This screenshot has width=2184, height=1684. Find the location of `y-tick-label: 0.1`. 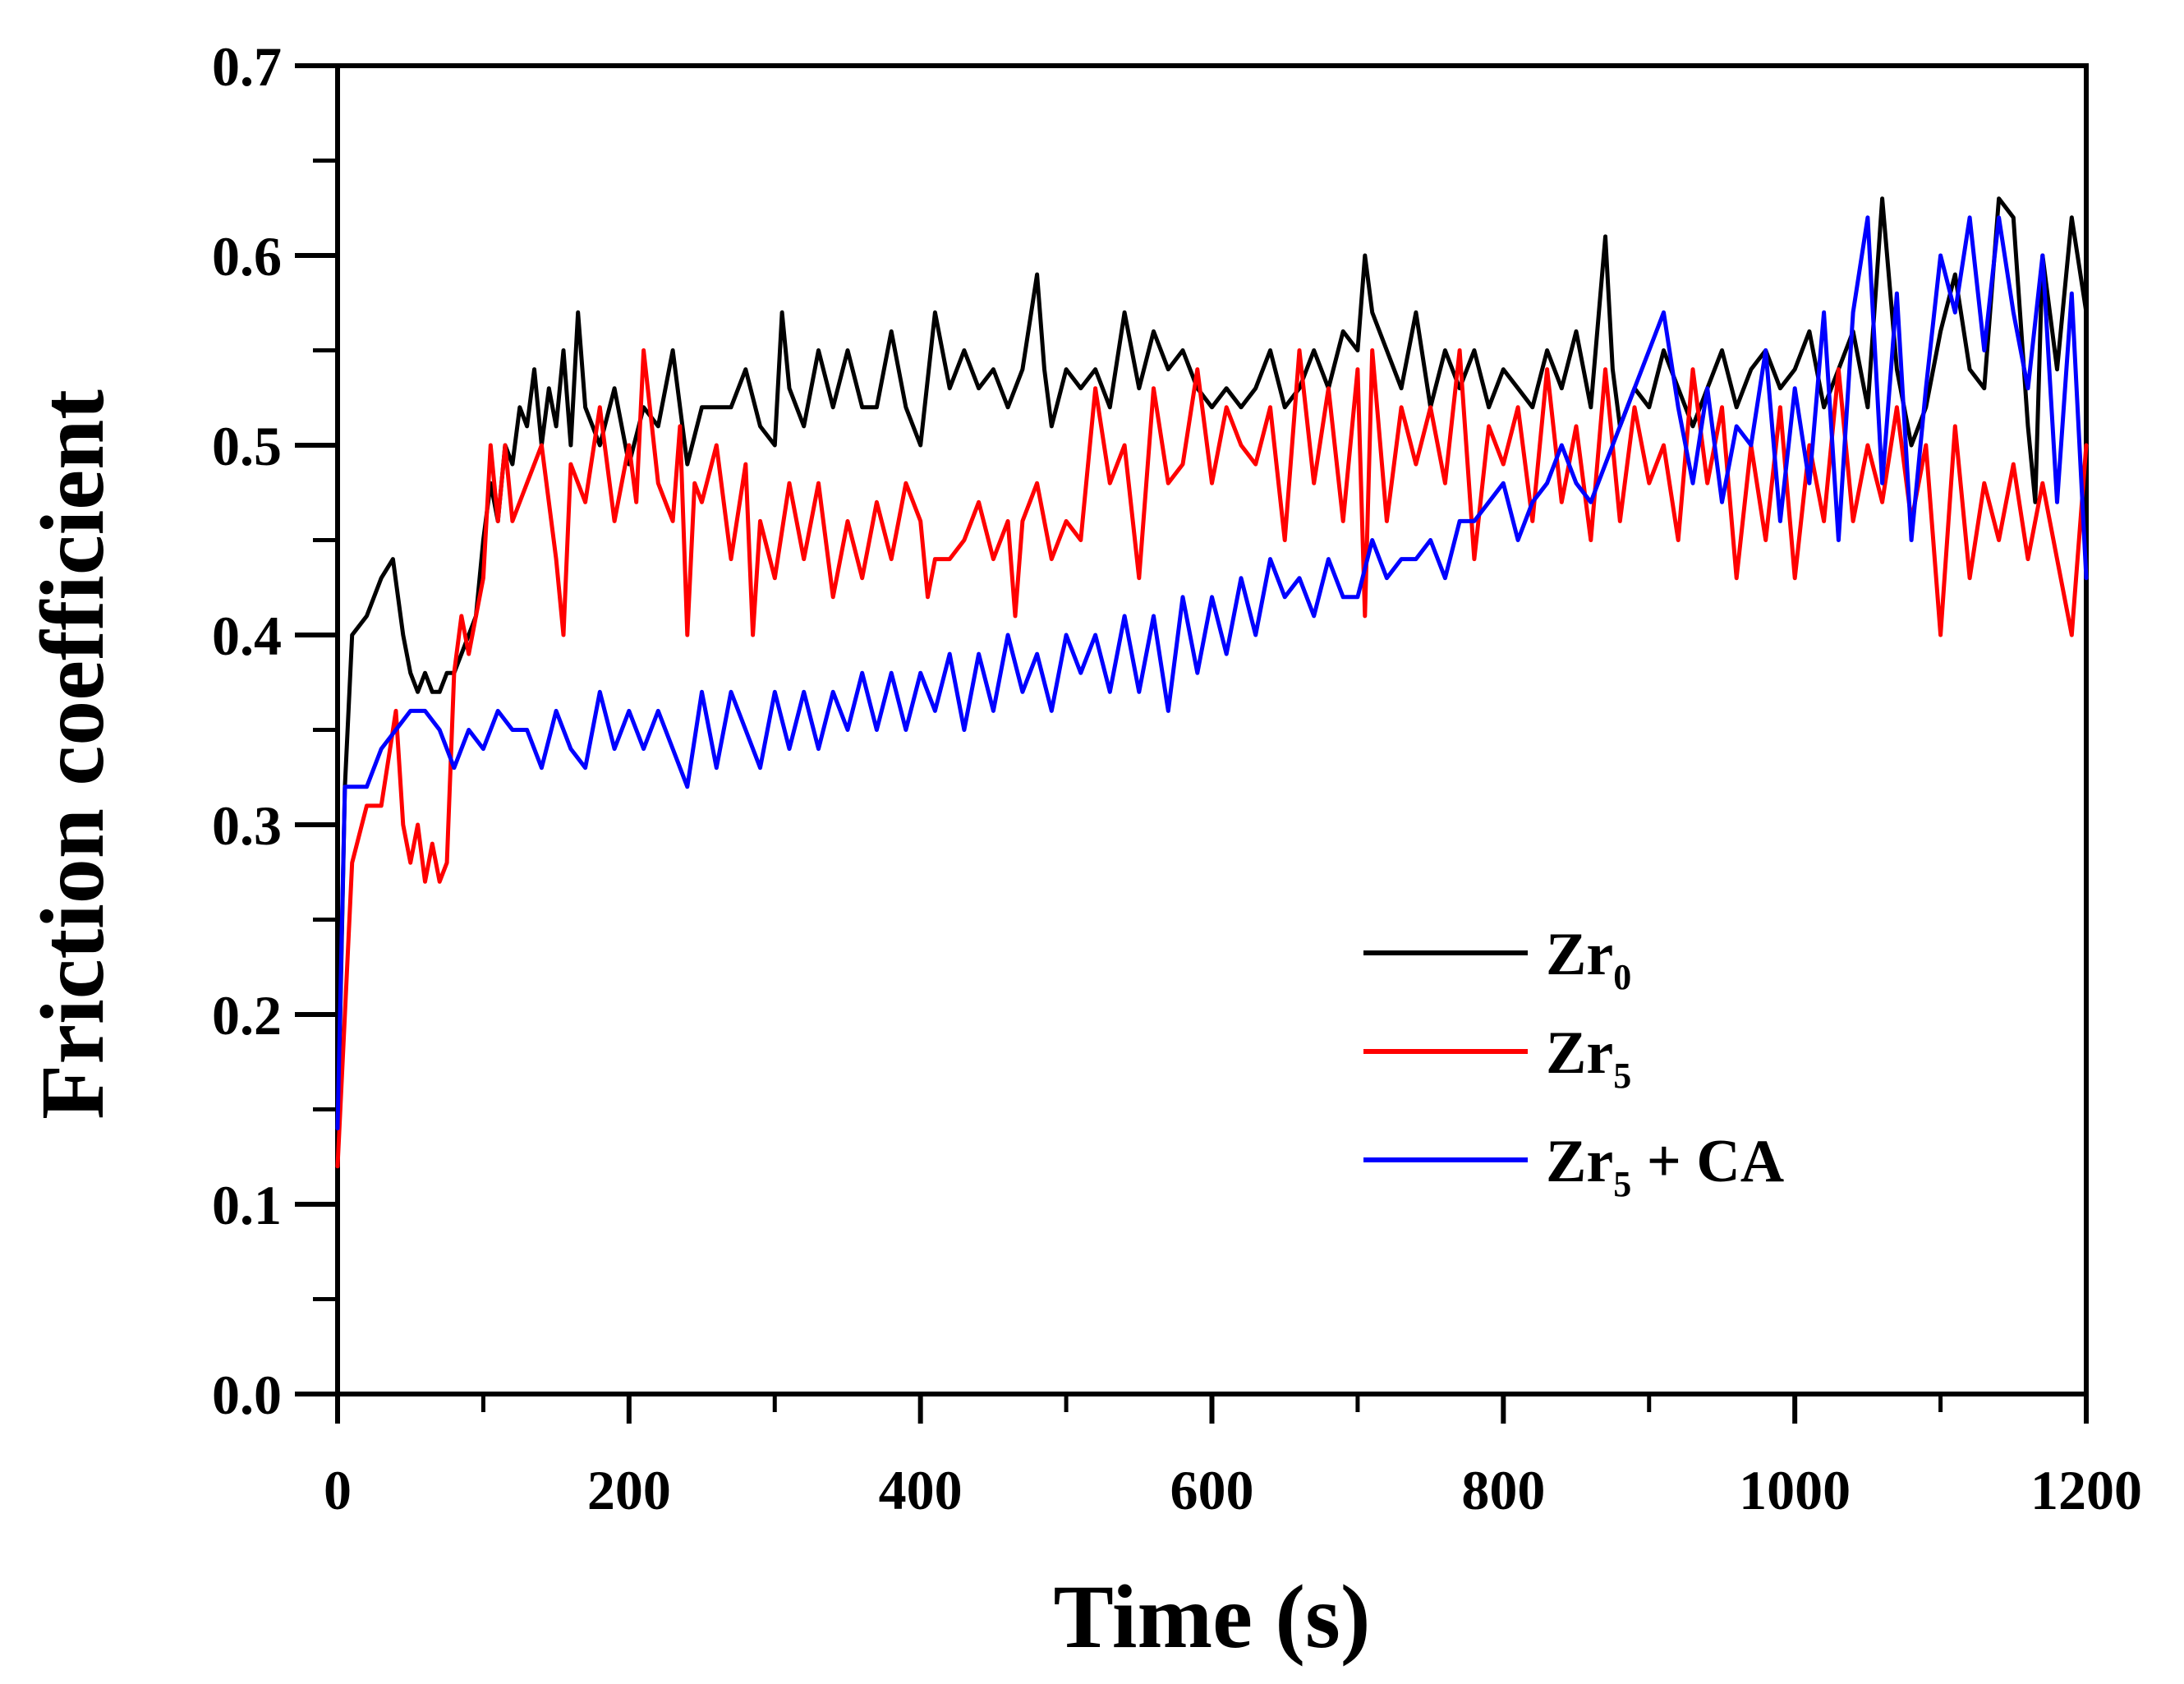

y-tick-label: 0.1 is located at coordinates (247, 1205).